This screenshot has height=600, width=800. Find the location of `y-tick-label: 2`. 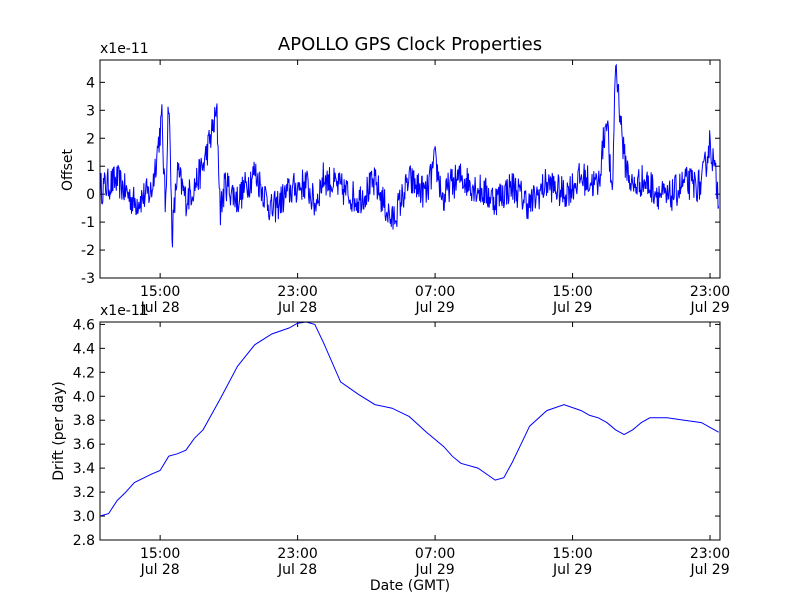

y-tick-label: 2 is located at coordinates (90, 139).